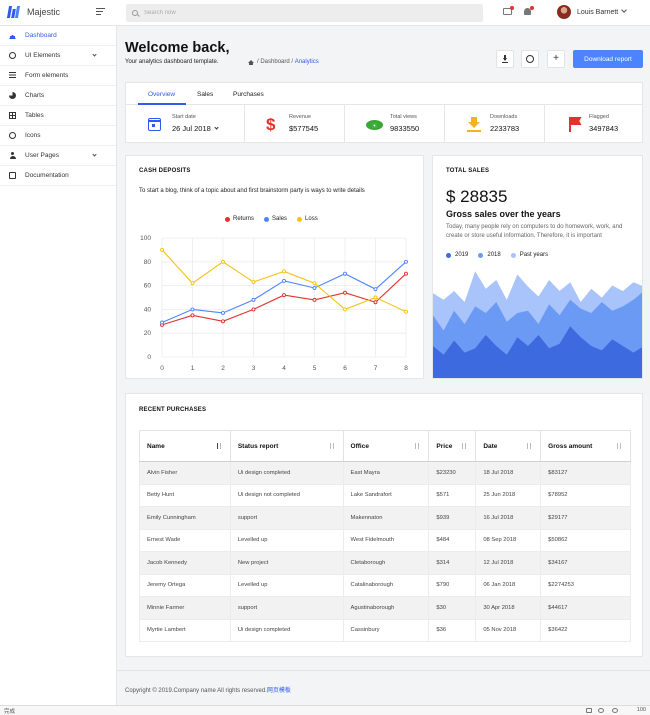  What do you see at coordinates (275, 62) in the screenshot?
I see `breadcrumb-dashboard: Dashboard` at bounding box center [275, 62].